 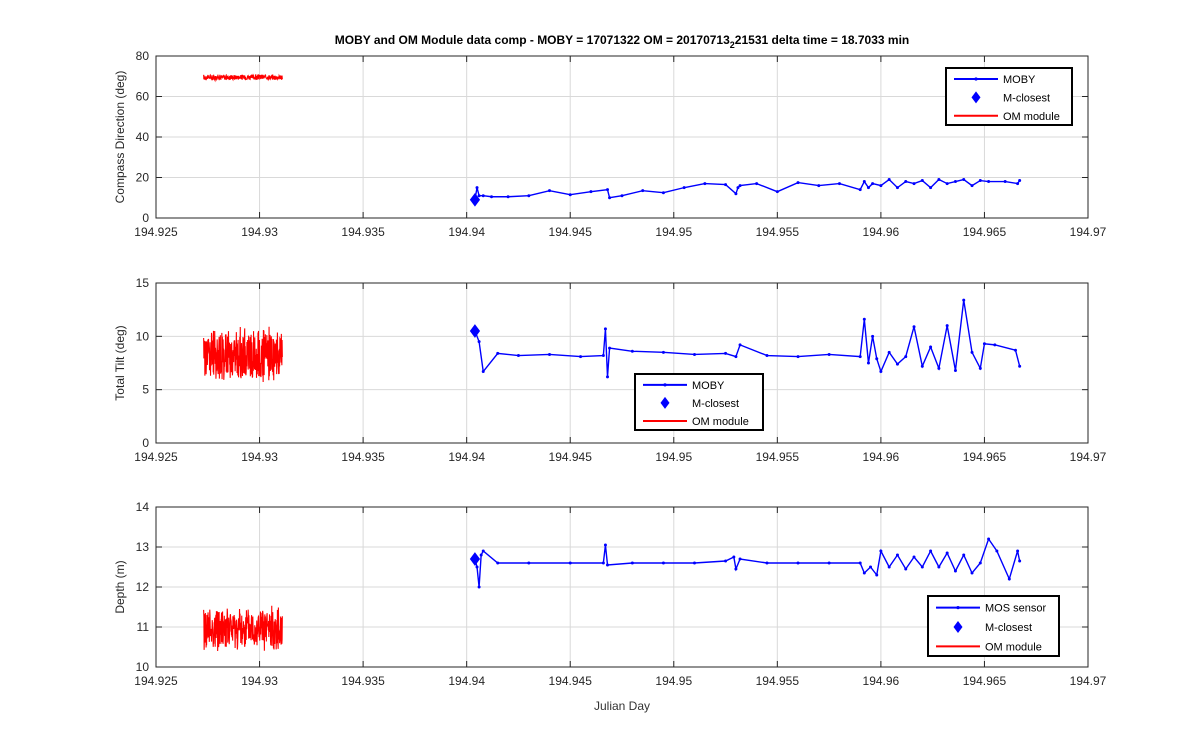 What do you see at coordinates (143, 137) in the screenshot?
I see `y-tick-label: 40` at bounding box center [143, 137].